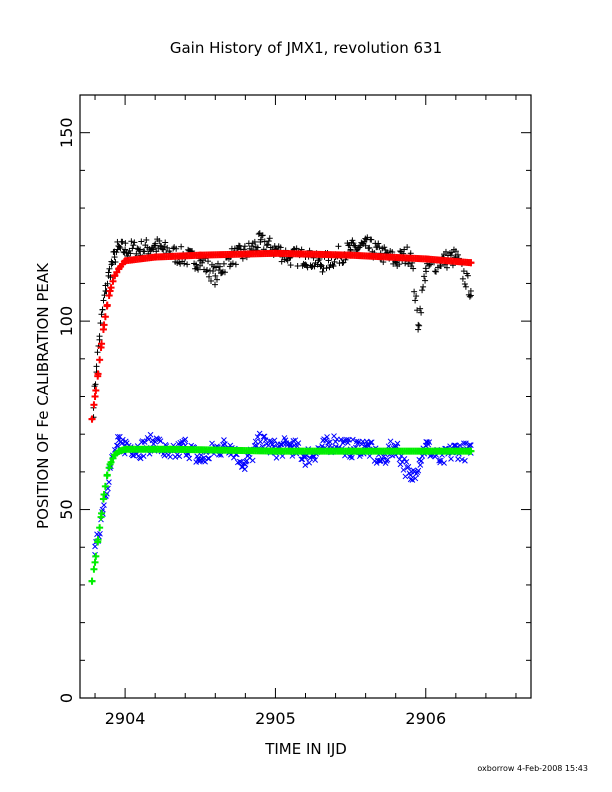 The image size is (612, 792). Describe the element at coordinates (66, 509) in the screenshot. I see `y-tick-label: 50` at that location.